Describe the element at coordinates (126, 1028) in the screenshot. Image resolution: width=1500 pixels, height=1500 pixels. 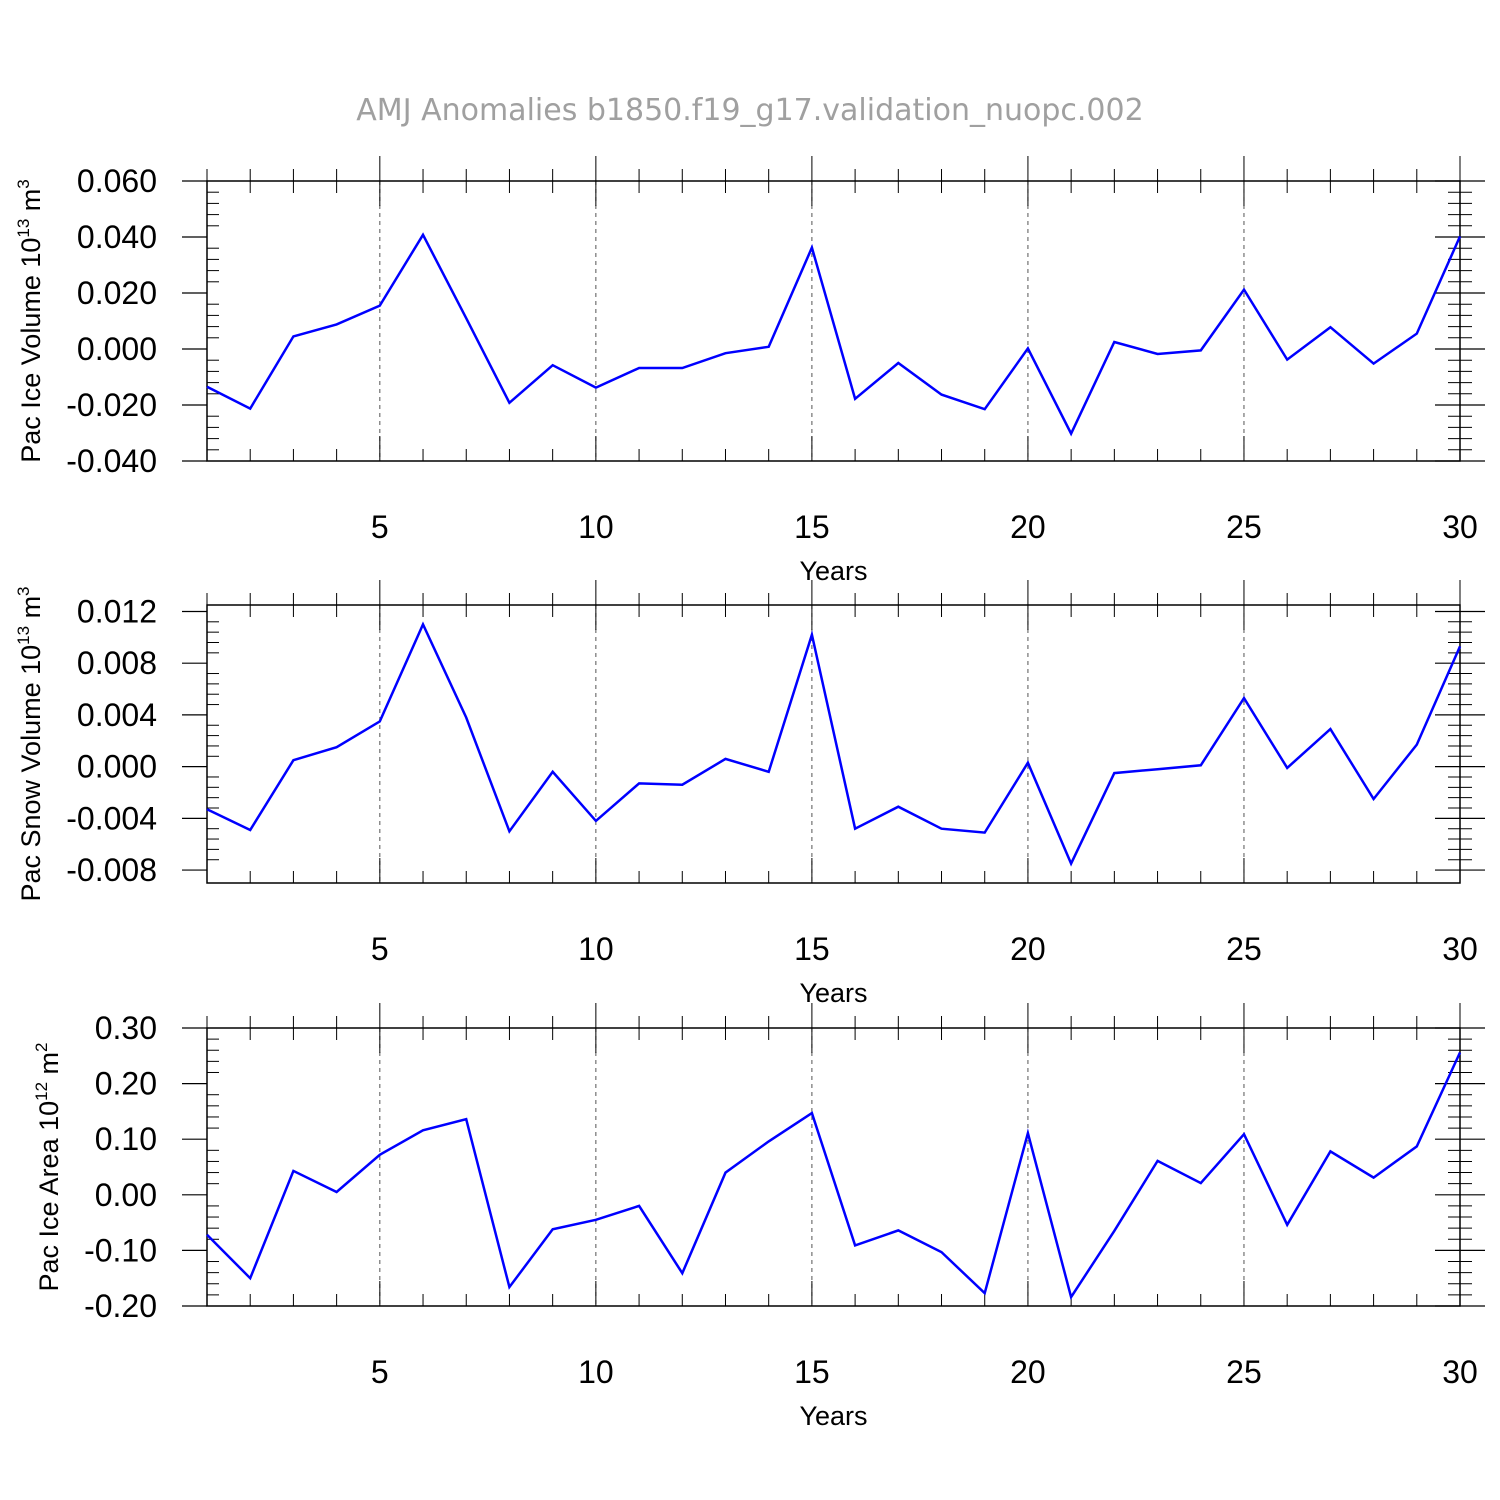
I see `y-tick-label: 0.30` at that location.